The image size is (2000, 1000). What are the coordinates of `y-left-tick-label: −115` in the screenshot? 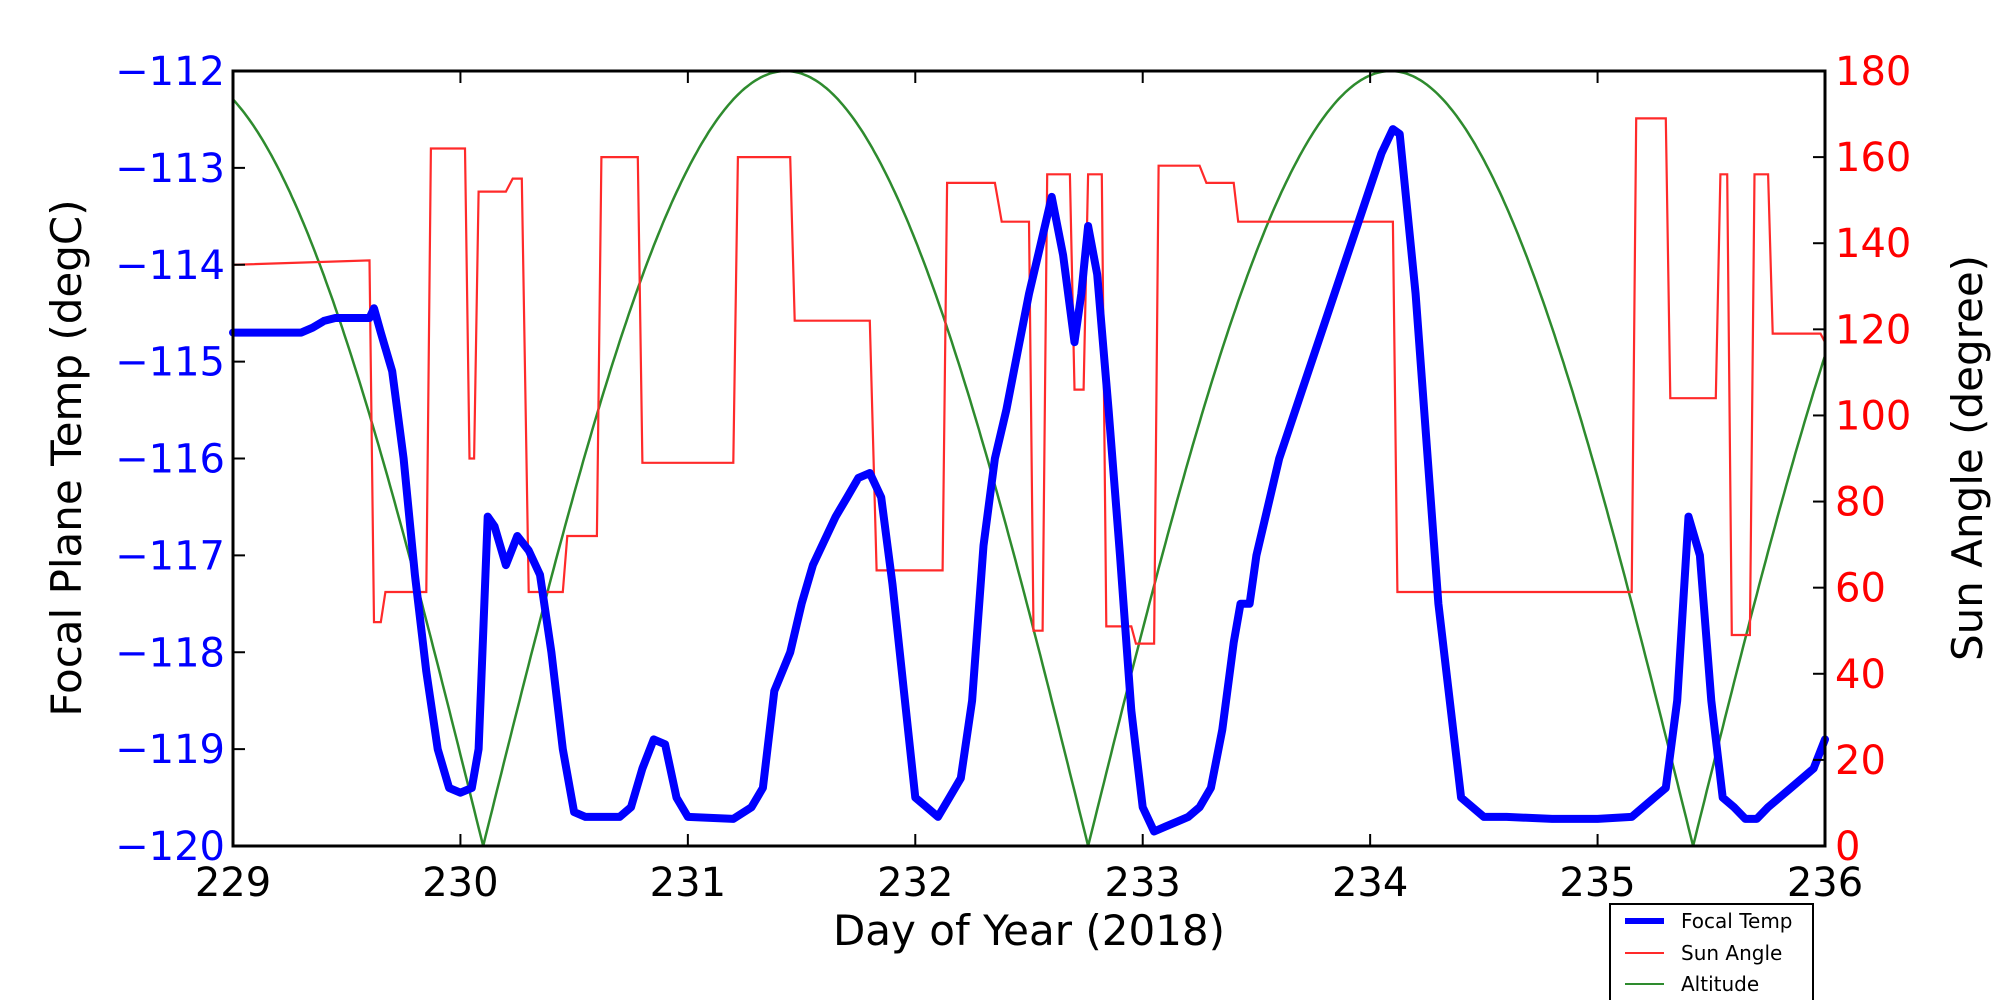 It's located at (170, 363).